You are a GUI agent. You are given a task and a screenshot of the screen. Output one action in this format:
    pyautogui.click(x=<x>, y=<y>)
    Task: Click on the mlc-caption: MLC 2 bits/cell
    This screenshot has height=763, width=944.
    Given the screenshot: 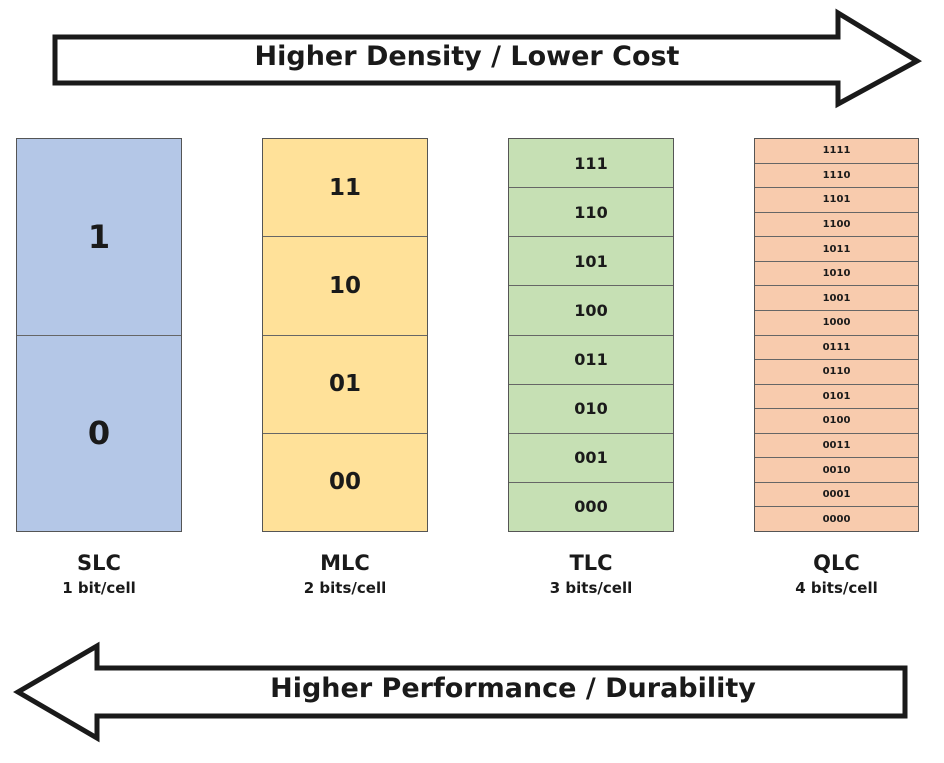 What is the action you would take?
    pyautogui.click(x=345, y=575)
    